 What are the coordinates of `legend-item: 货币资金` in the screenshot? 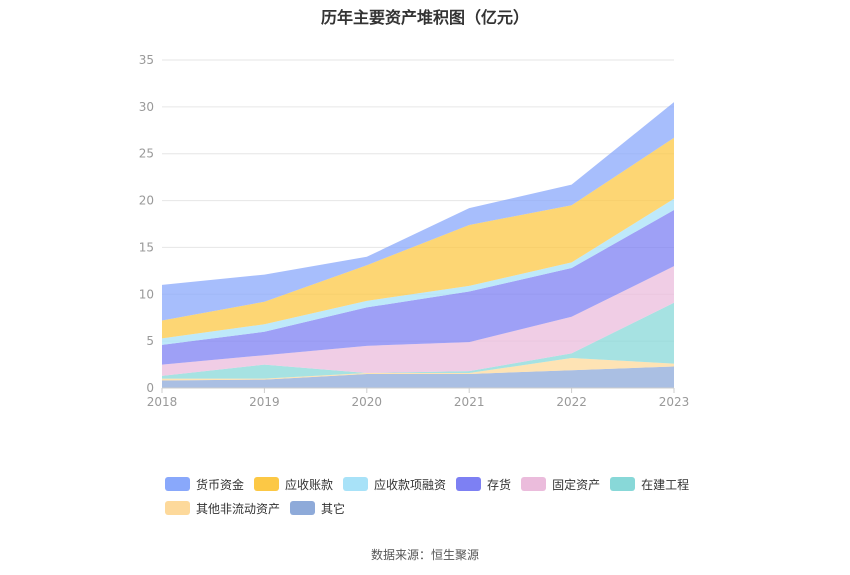 It's located at (204, 484).